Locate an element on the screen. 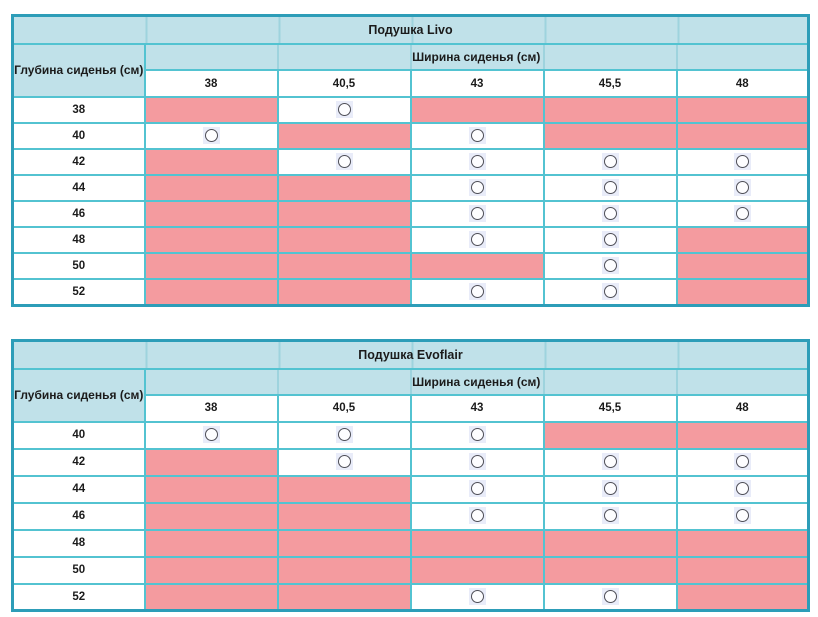 The height and width of the screenshot is (617, 818). table-title: Подушка Livo is located at coordinates (410, 29).